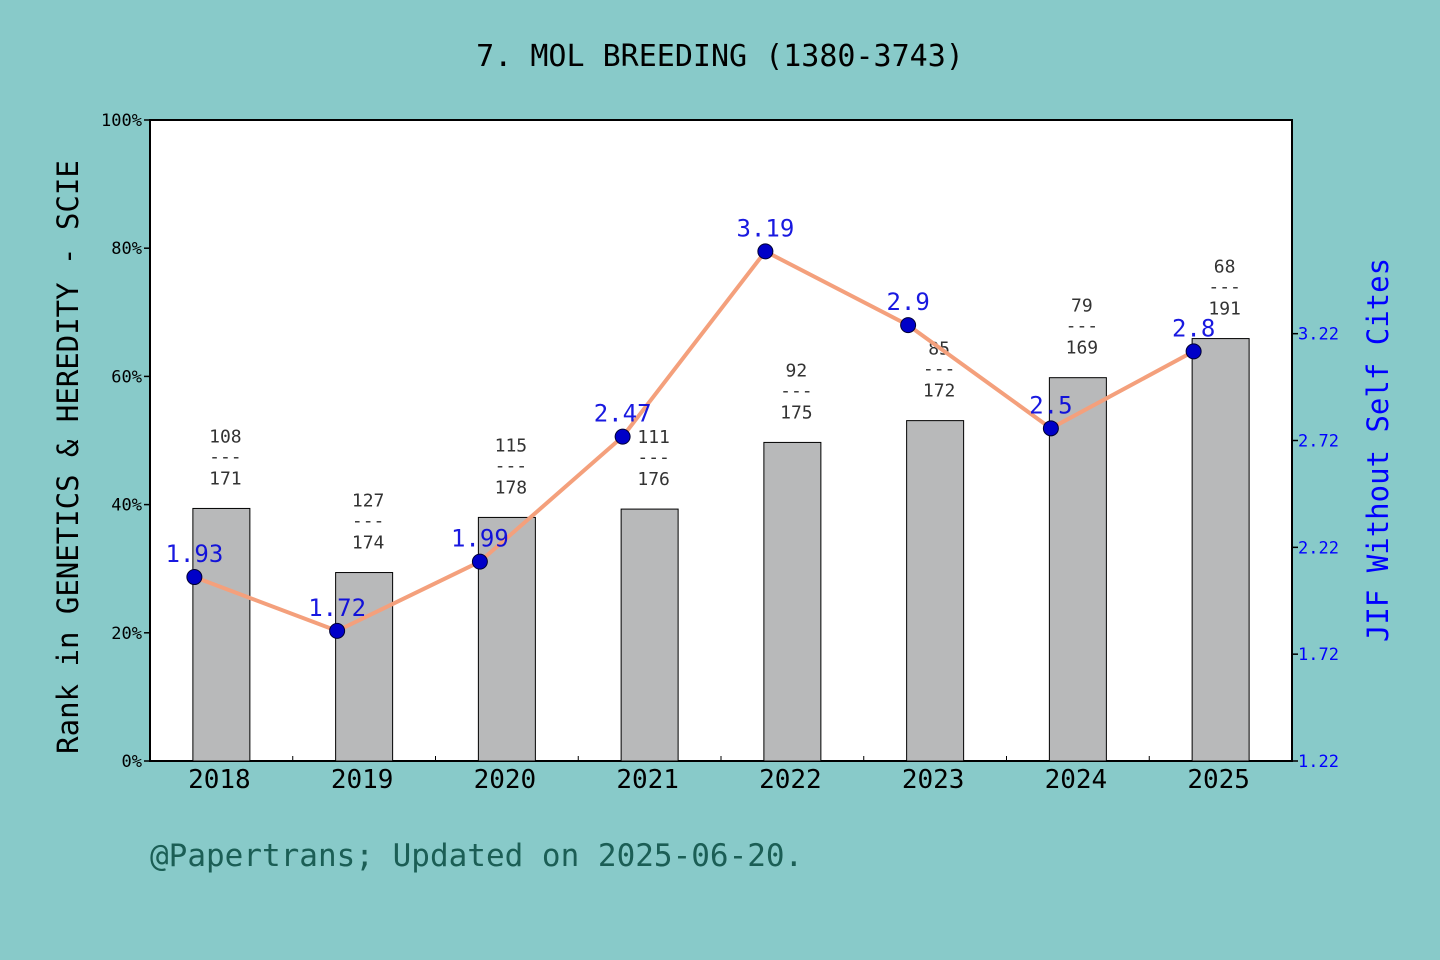  Describe the element at coordinates (476, 856) in the screenshot. I see `footer-credit: @Papertrans; Updated on 2025-06-20.` at that location.